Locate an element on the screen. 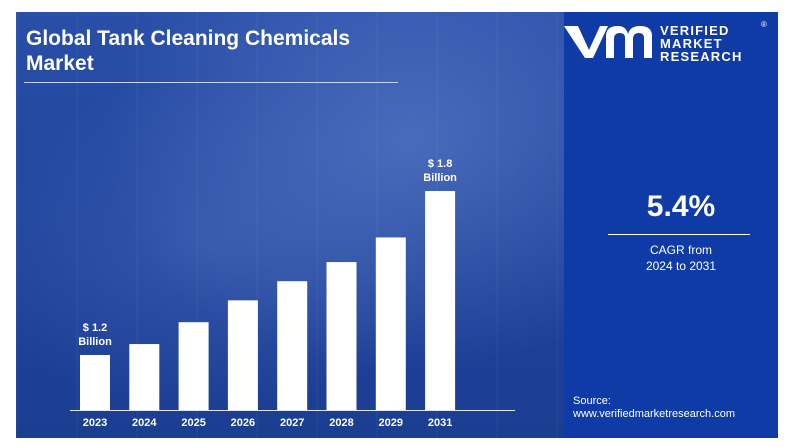  x-tick-label-2024: 2024 is located at coordinates (144, 423).